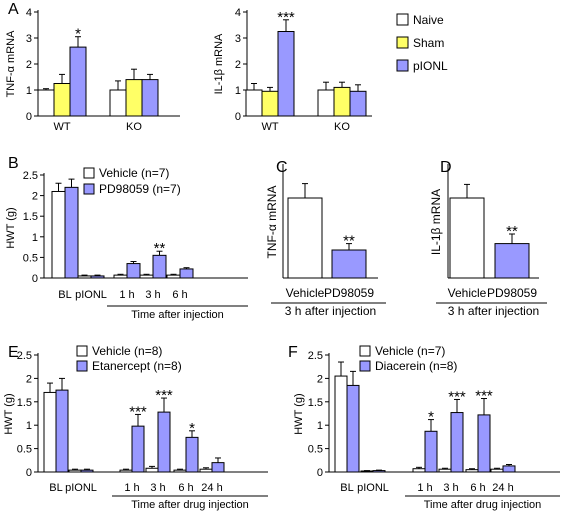 The height and width of the screenshot is (513, 567). What do you see at coordinates (24, 450) in the screenshot?
I see `y-tick-label: 0.5` at bounding box center [24, 450].